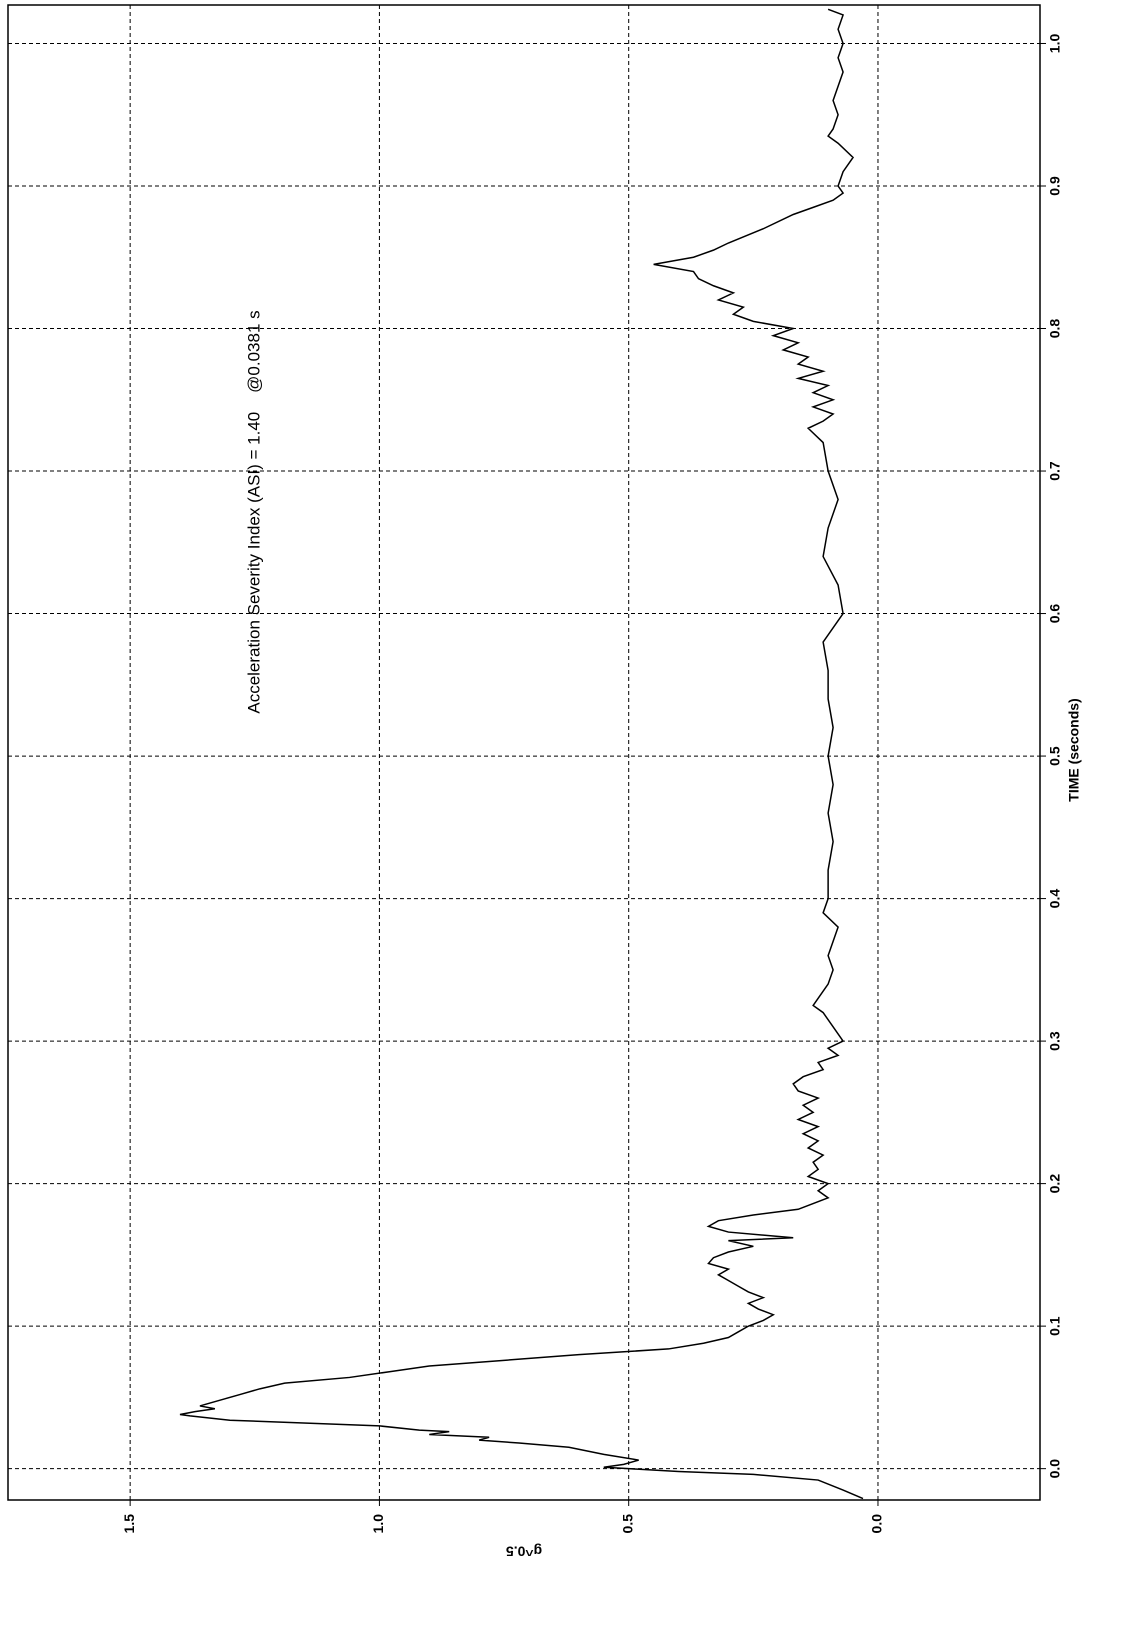 This screenshot has width=1132, height=1632. What do you see at coordinates (1055, 756) in the screenshot?
I see `x-tick-label: 0.5` at bounding box center [1055, 756].